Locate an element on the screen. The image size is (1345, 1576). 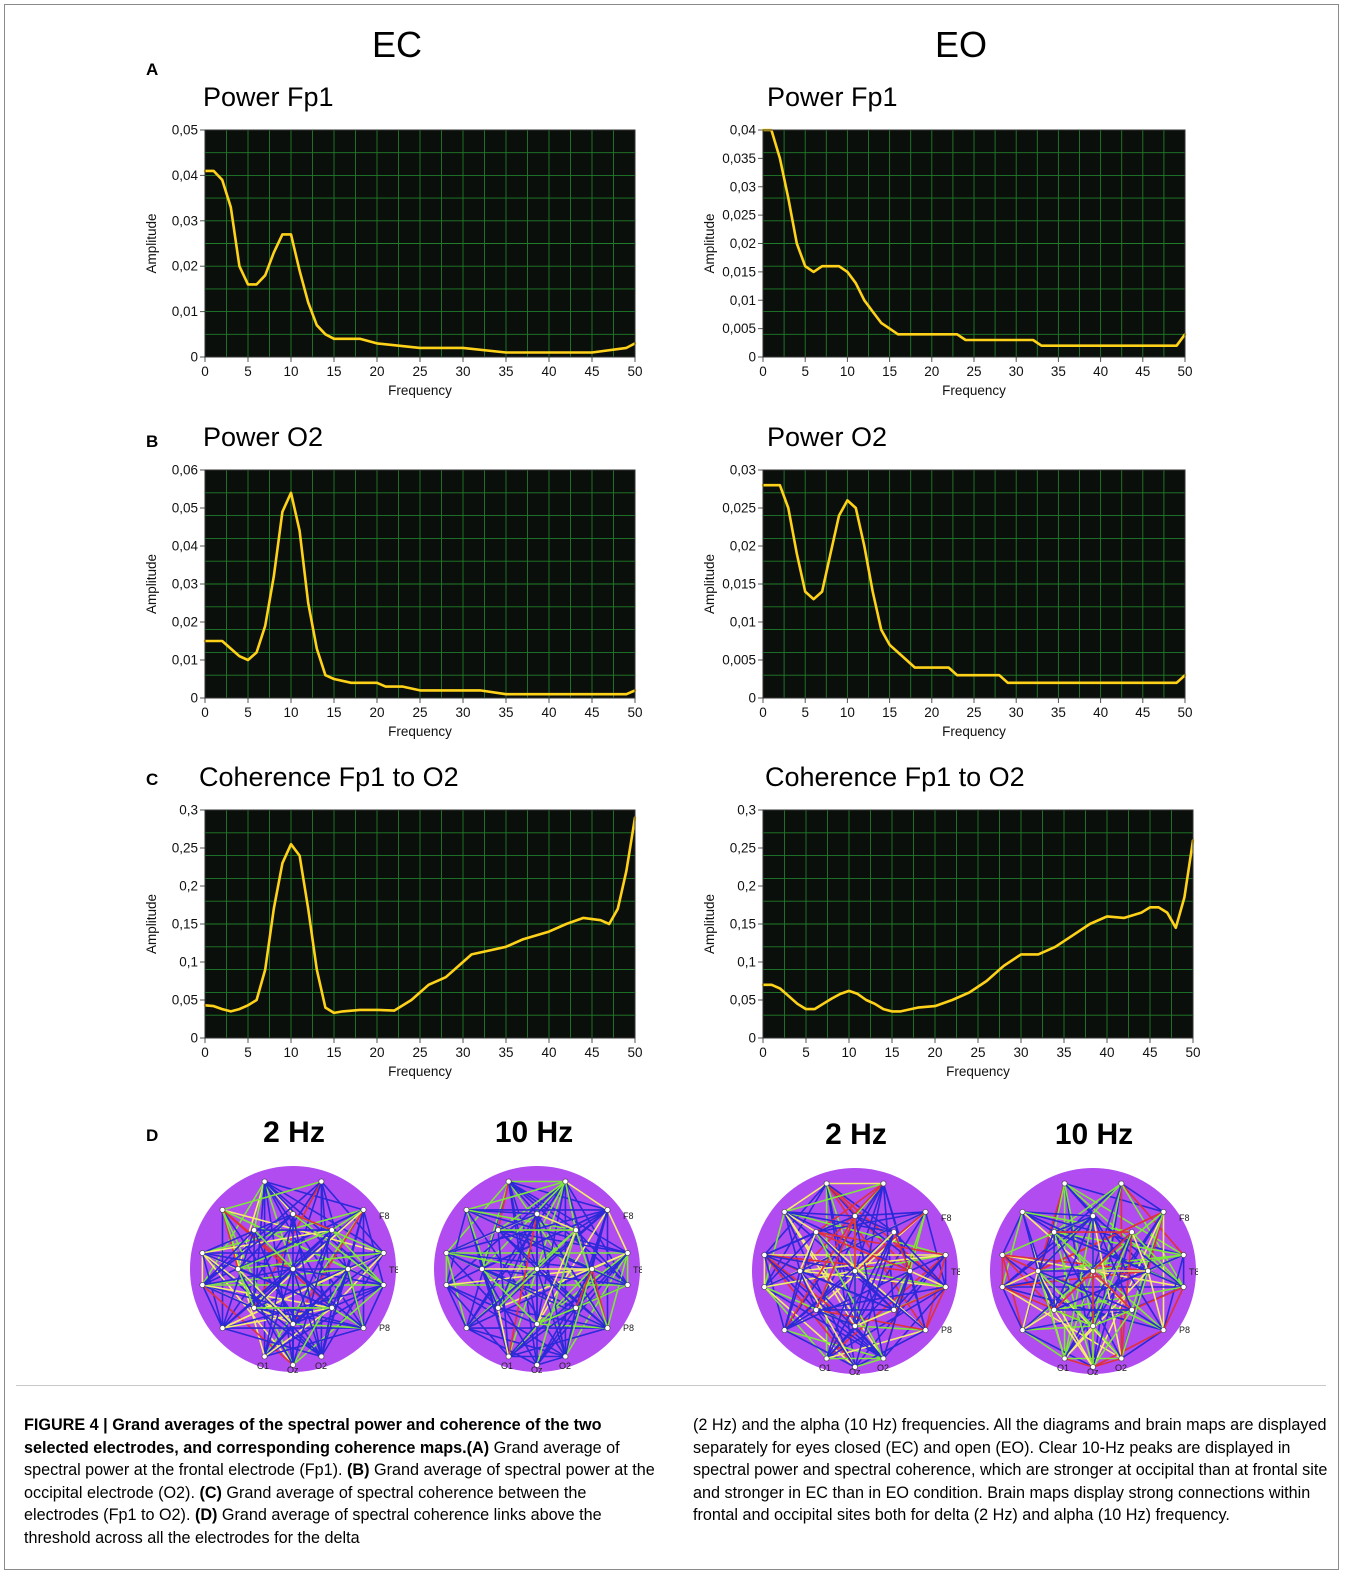
electrode-label: Oz is located at coordinates (293, 1369).